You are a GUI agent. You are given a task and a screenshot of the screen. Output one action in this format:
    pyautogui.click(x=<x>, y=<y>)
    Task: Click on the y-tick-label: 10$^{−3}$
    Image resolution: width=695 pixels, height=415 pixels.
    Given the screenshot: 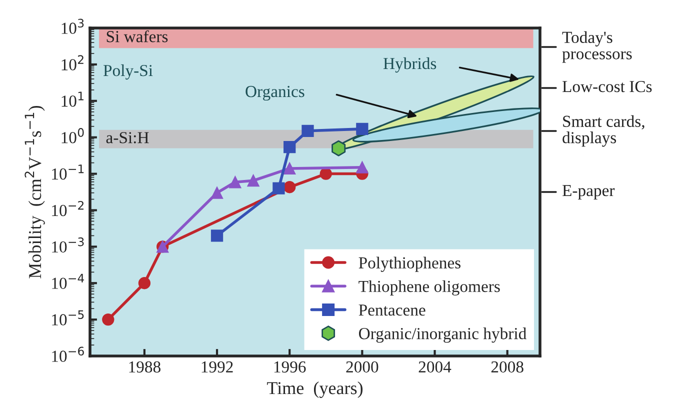 What is the action you would take?
    pyautogui.click(x=68, y=245)
    